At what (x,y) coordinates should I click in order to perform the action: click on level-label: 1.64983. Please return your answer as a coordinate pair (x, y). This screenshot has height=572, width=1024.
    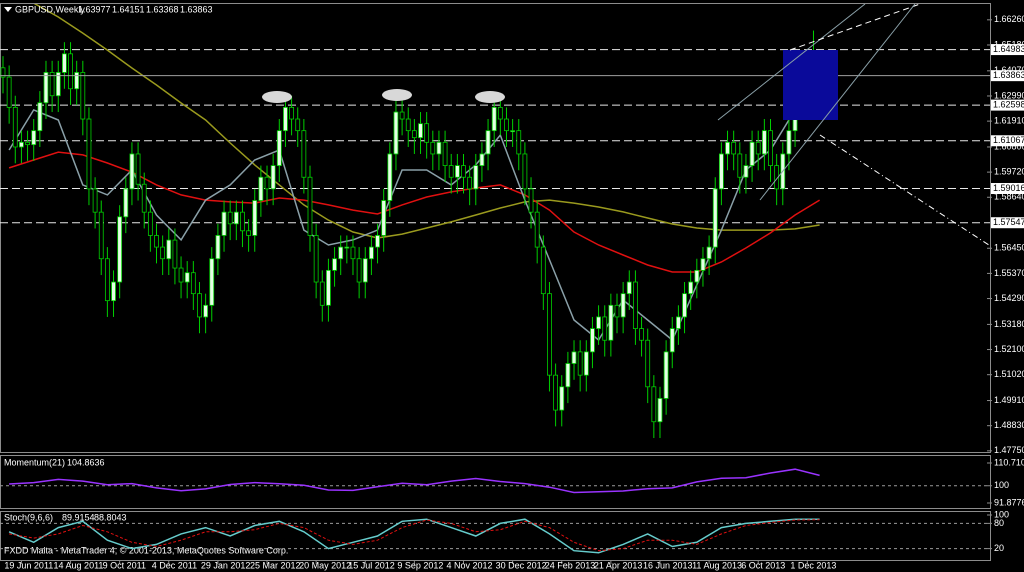
    Looking at the image, I should click on (1008, 49).